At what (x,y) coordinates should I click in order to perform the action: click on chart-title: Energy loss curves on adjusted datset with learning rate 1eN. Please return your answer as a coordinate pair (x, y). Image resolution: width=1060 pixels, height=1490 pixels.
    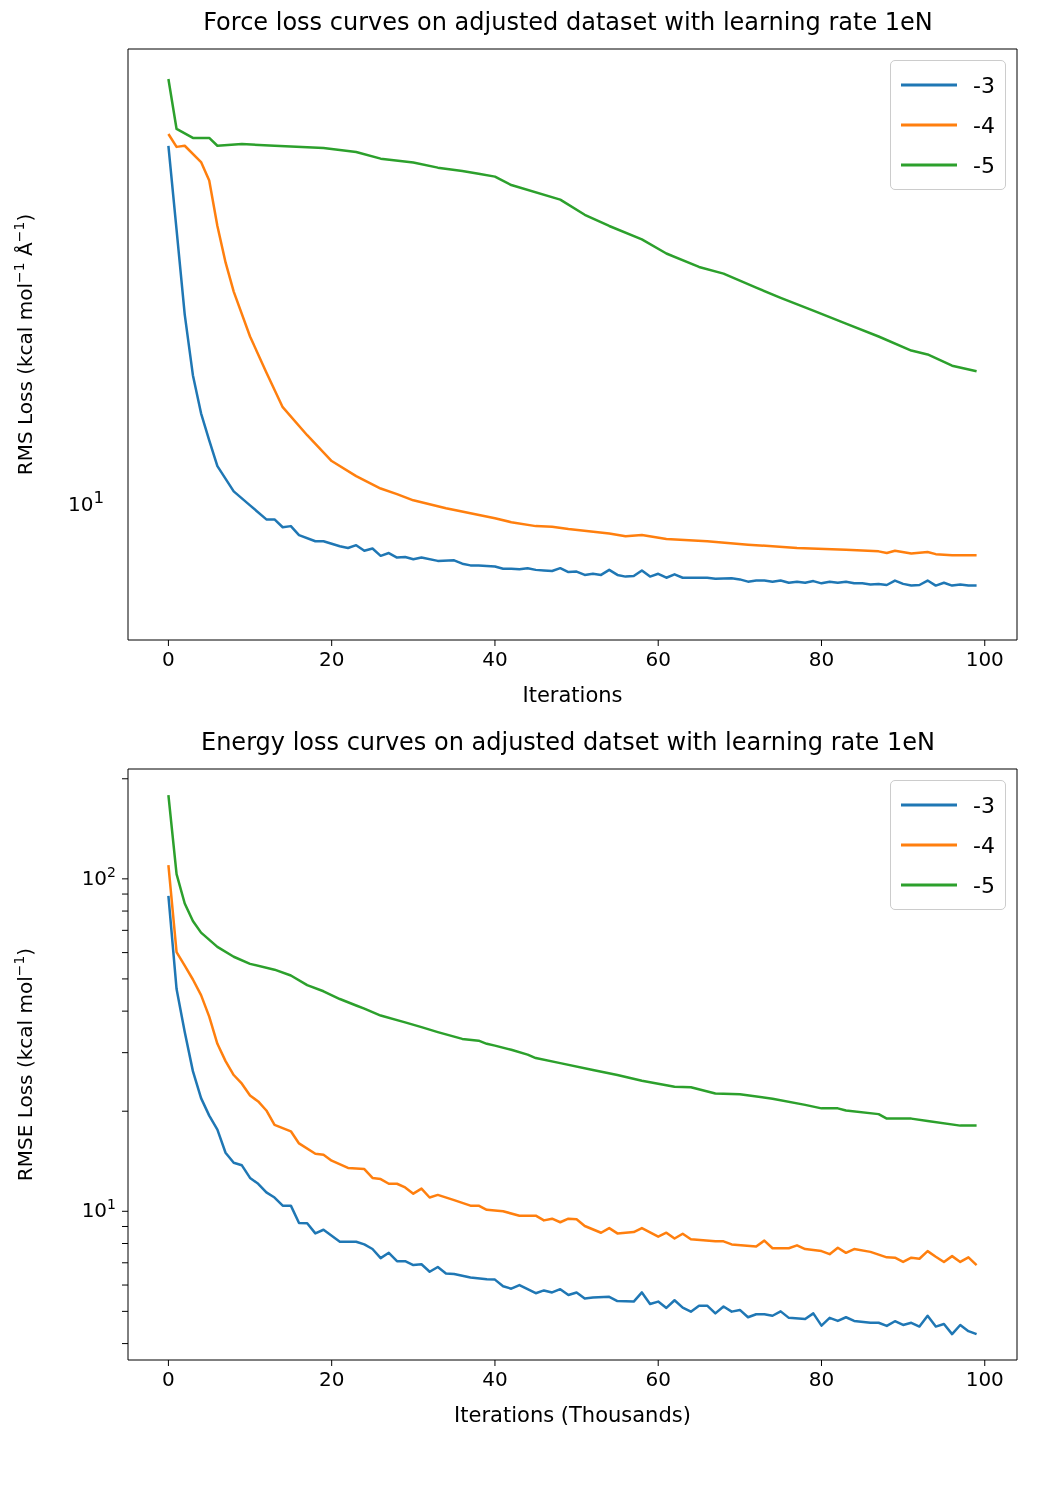
    Looking at the image, I should click on (568, 743).